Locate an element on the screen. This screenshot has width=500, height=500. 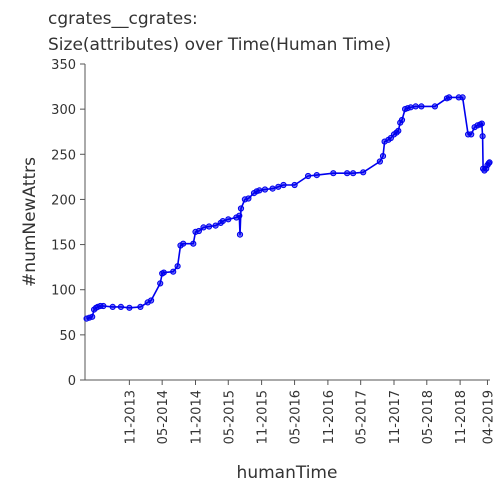
y-tick-label: 200 is located at coordinates (63, 200).